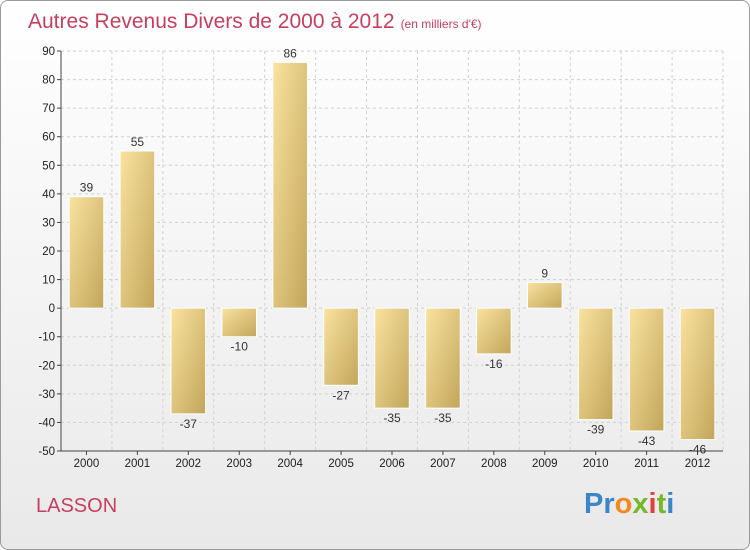  What do you see at coordinates (87, 188) in the screenshot?
I see `data-label: 39` at bounding box center [87, 188].